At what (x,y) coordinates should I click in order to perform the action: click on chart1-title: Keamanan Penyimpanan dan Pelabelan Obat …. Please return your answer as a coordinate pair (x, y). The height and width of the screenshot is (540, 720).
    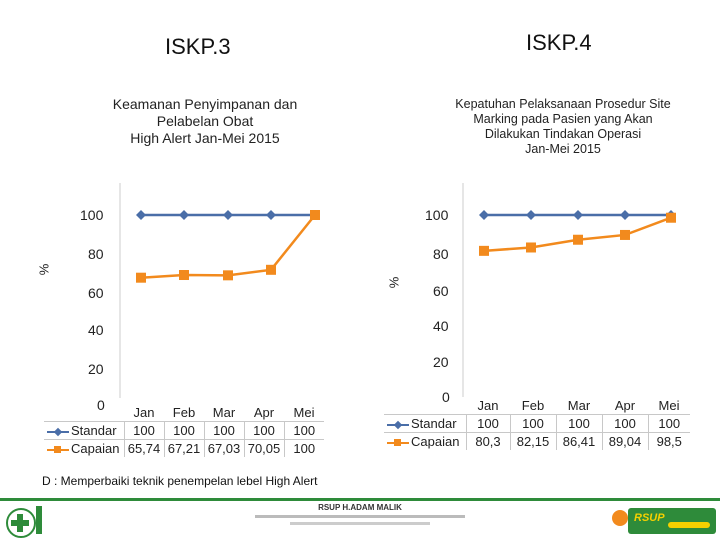
    Looking at the image, I should click on (205, 121).